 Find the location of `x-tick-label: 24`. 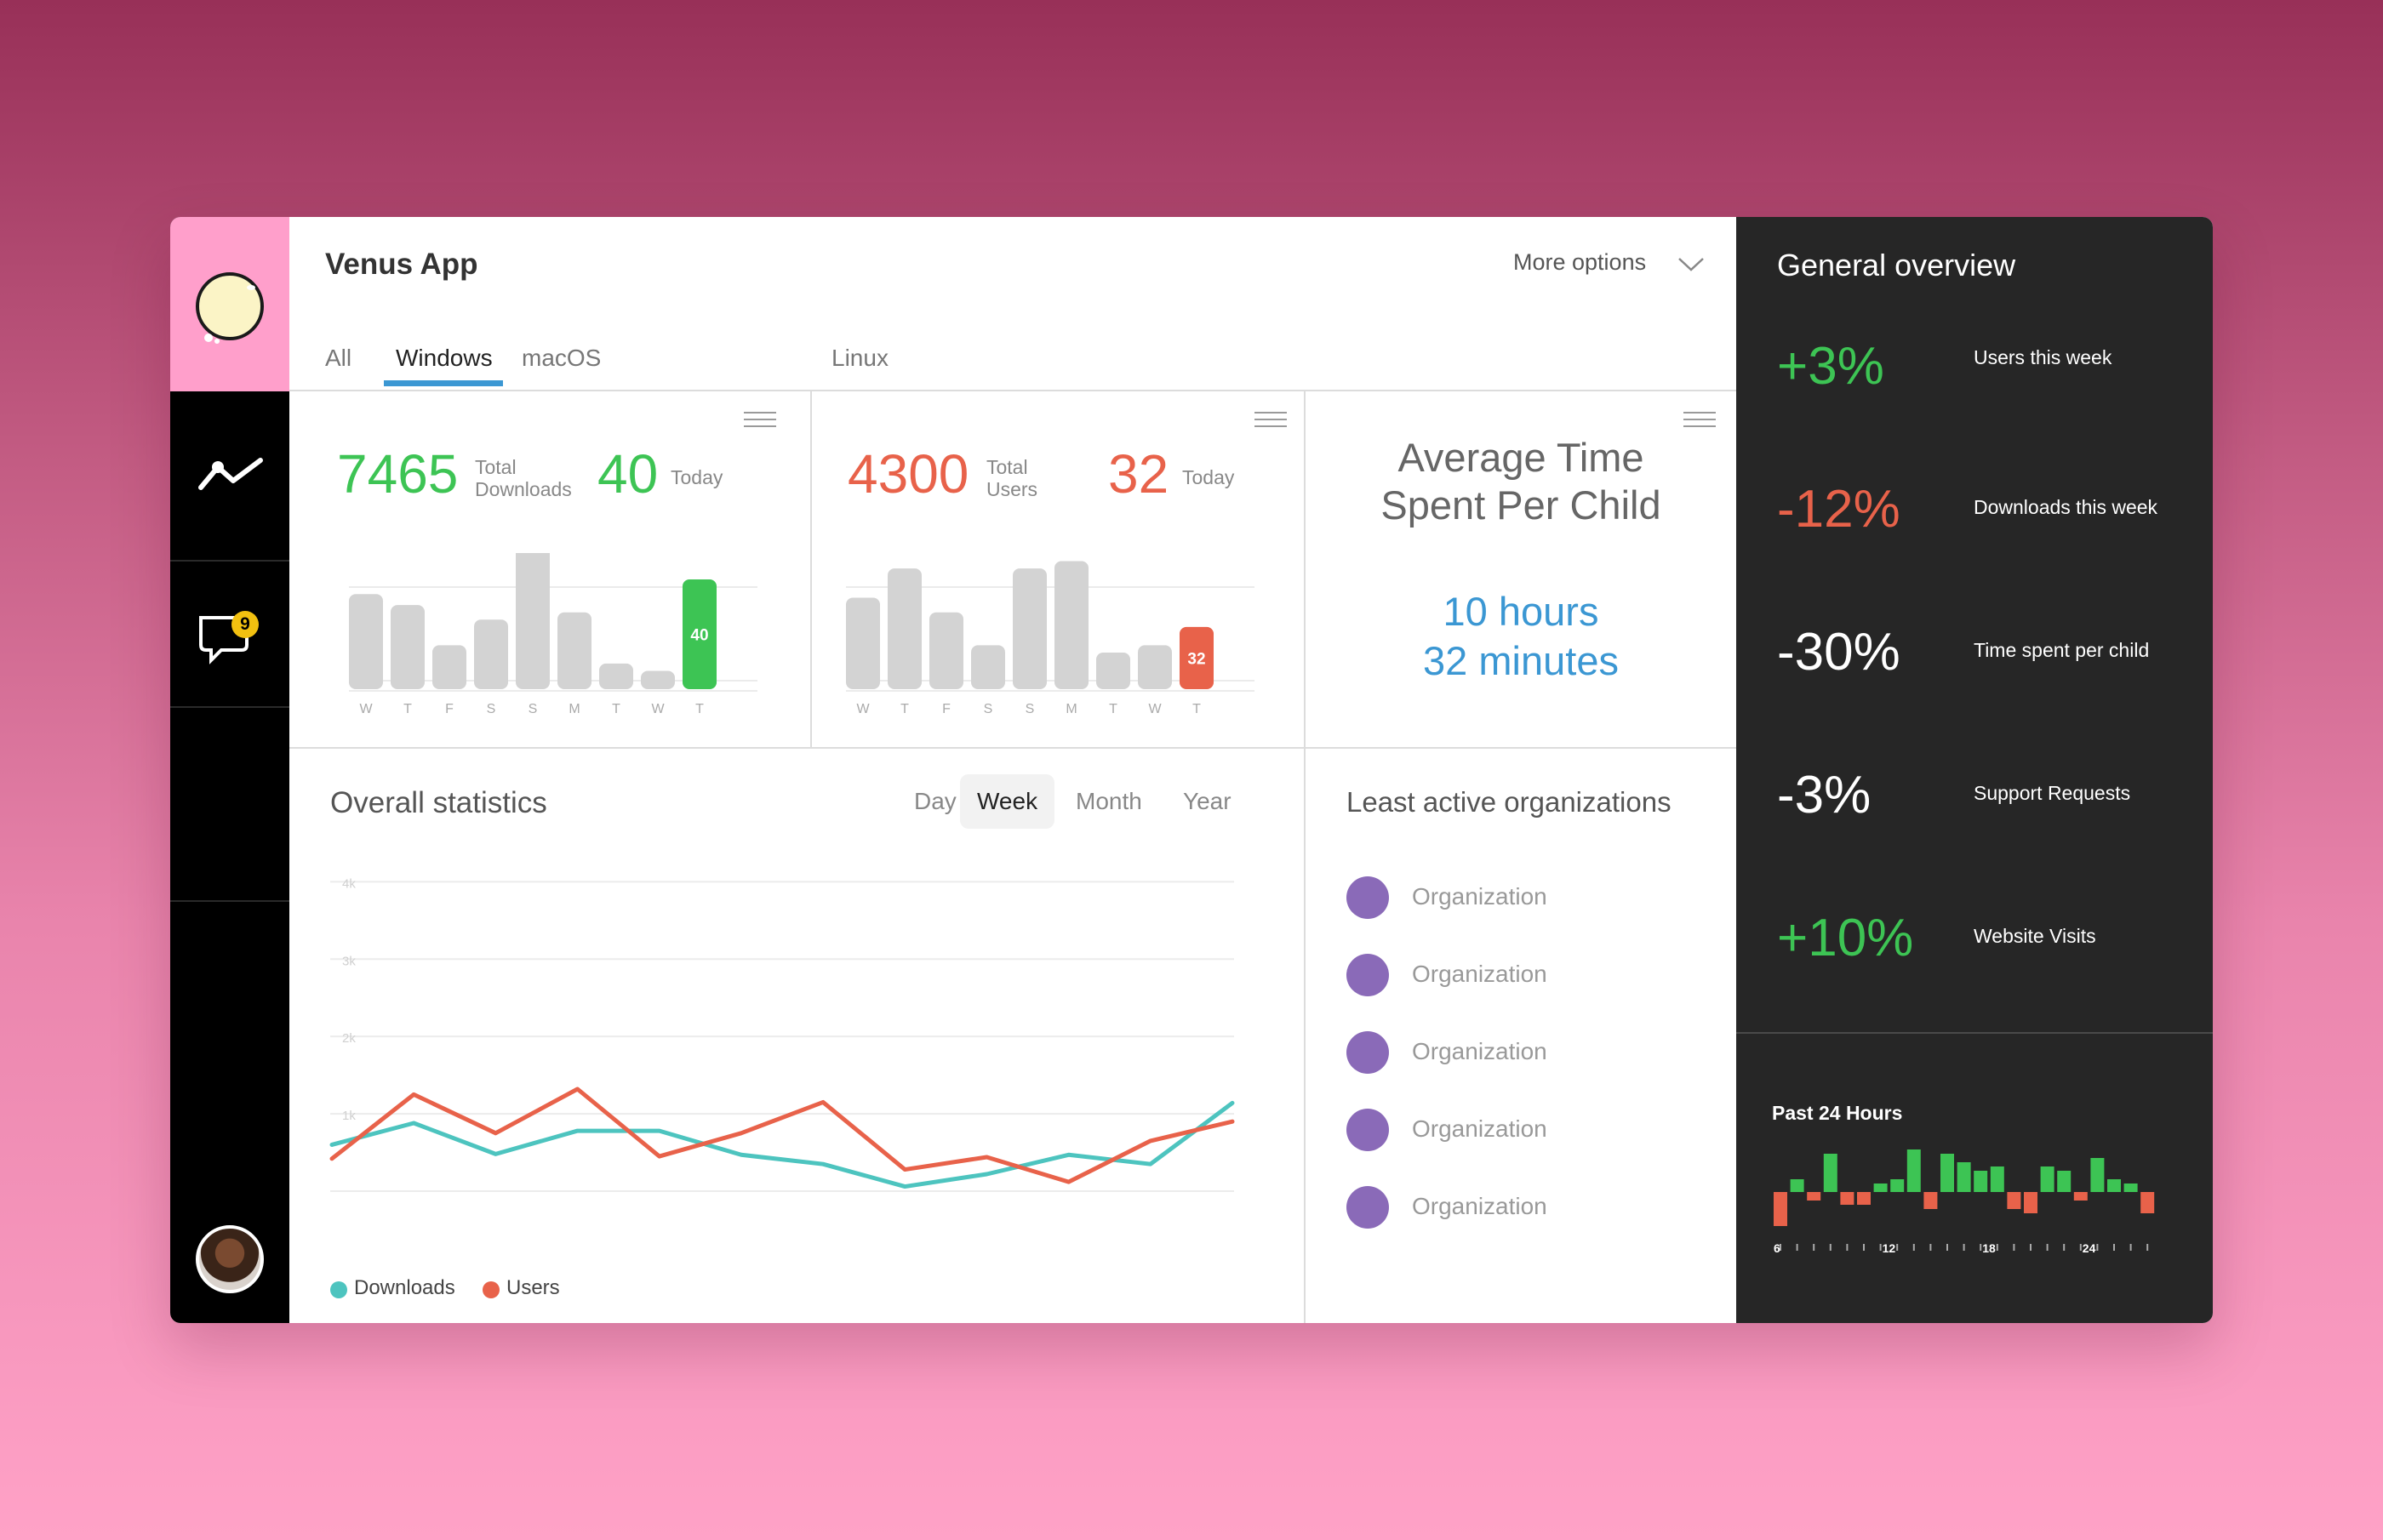

x-tick-label: 24 is located at coordinates (2089, 1248).